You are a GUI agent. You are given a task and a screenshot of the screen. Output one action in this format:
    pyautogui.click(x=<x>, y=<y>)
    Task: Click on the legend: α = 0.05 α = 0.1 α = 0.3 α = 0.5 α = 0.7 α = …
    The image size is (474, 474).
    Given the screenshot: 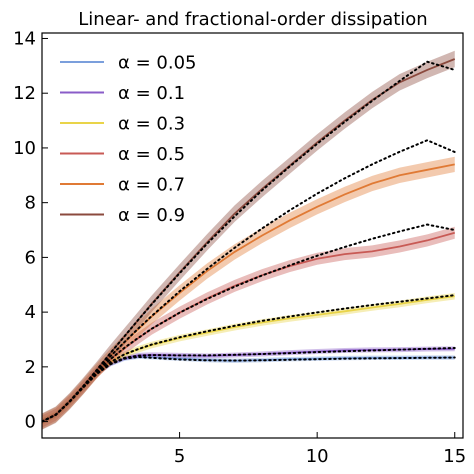 What is the action you would take?
    pyautogui.click(x=128, y=139)
    